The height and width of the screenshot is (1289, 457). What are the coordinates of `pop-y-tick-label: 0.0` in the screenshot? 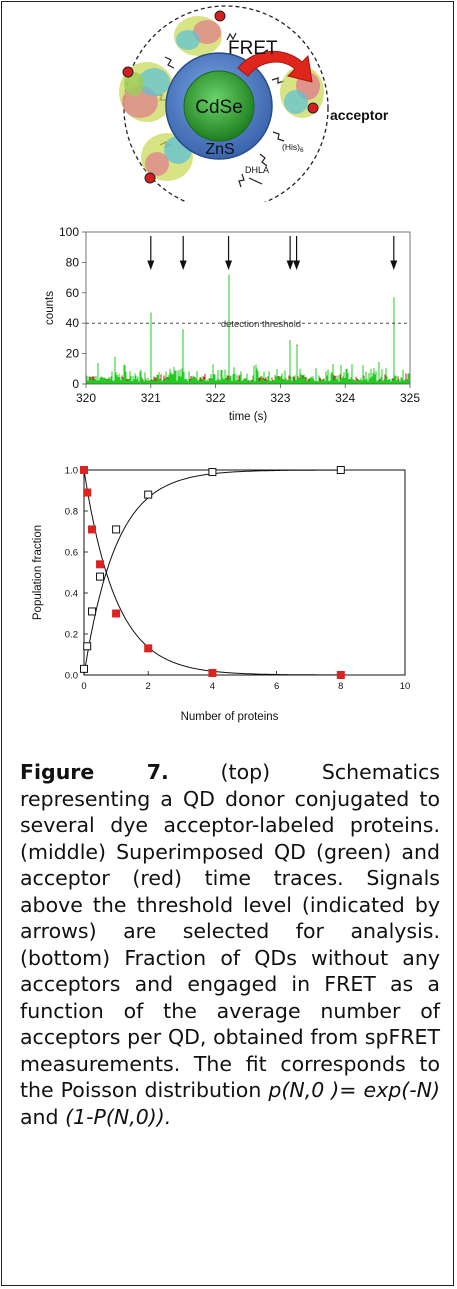 It's located at (71, 676).